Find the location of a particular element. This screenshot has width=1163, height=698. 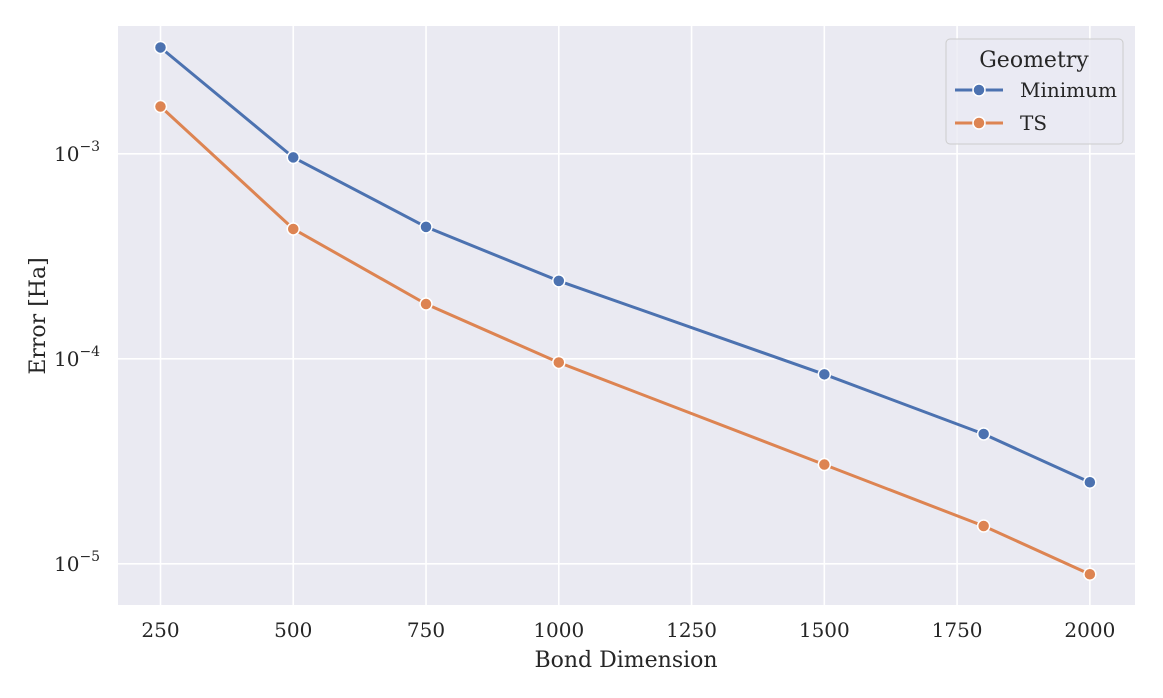

y-tick-label: 10⁻⁴ is located at coordinates (77, 357).